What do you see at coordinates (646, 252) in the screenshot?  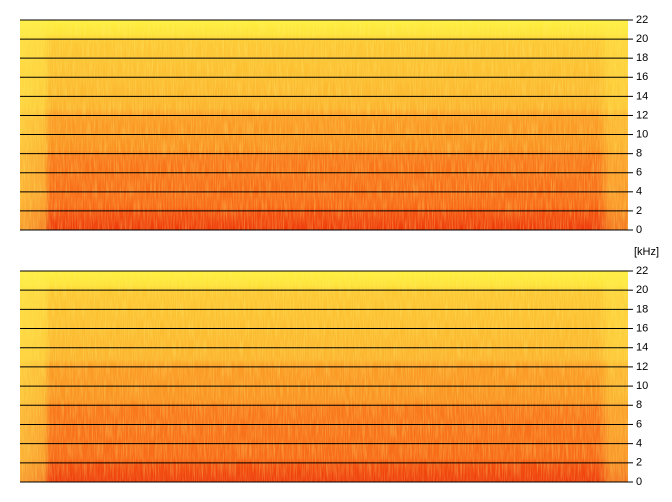 I see `y-axis-label: [kHz]` at bounding box center [646, 252].